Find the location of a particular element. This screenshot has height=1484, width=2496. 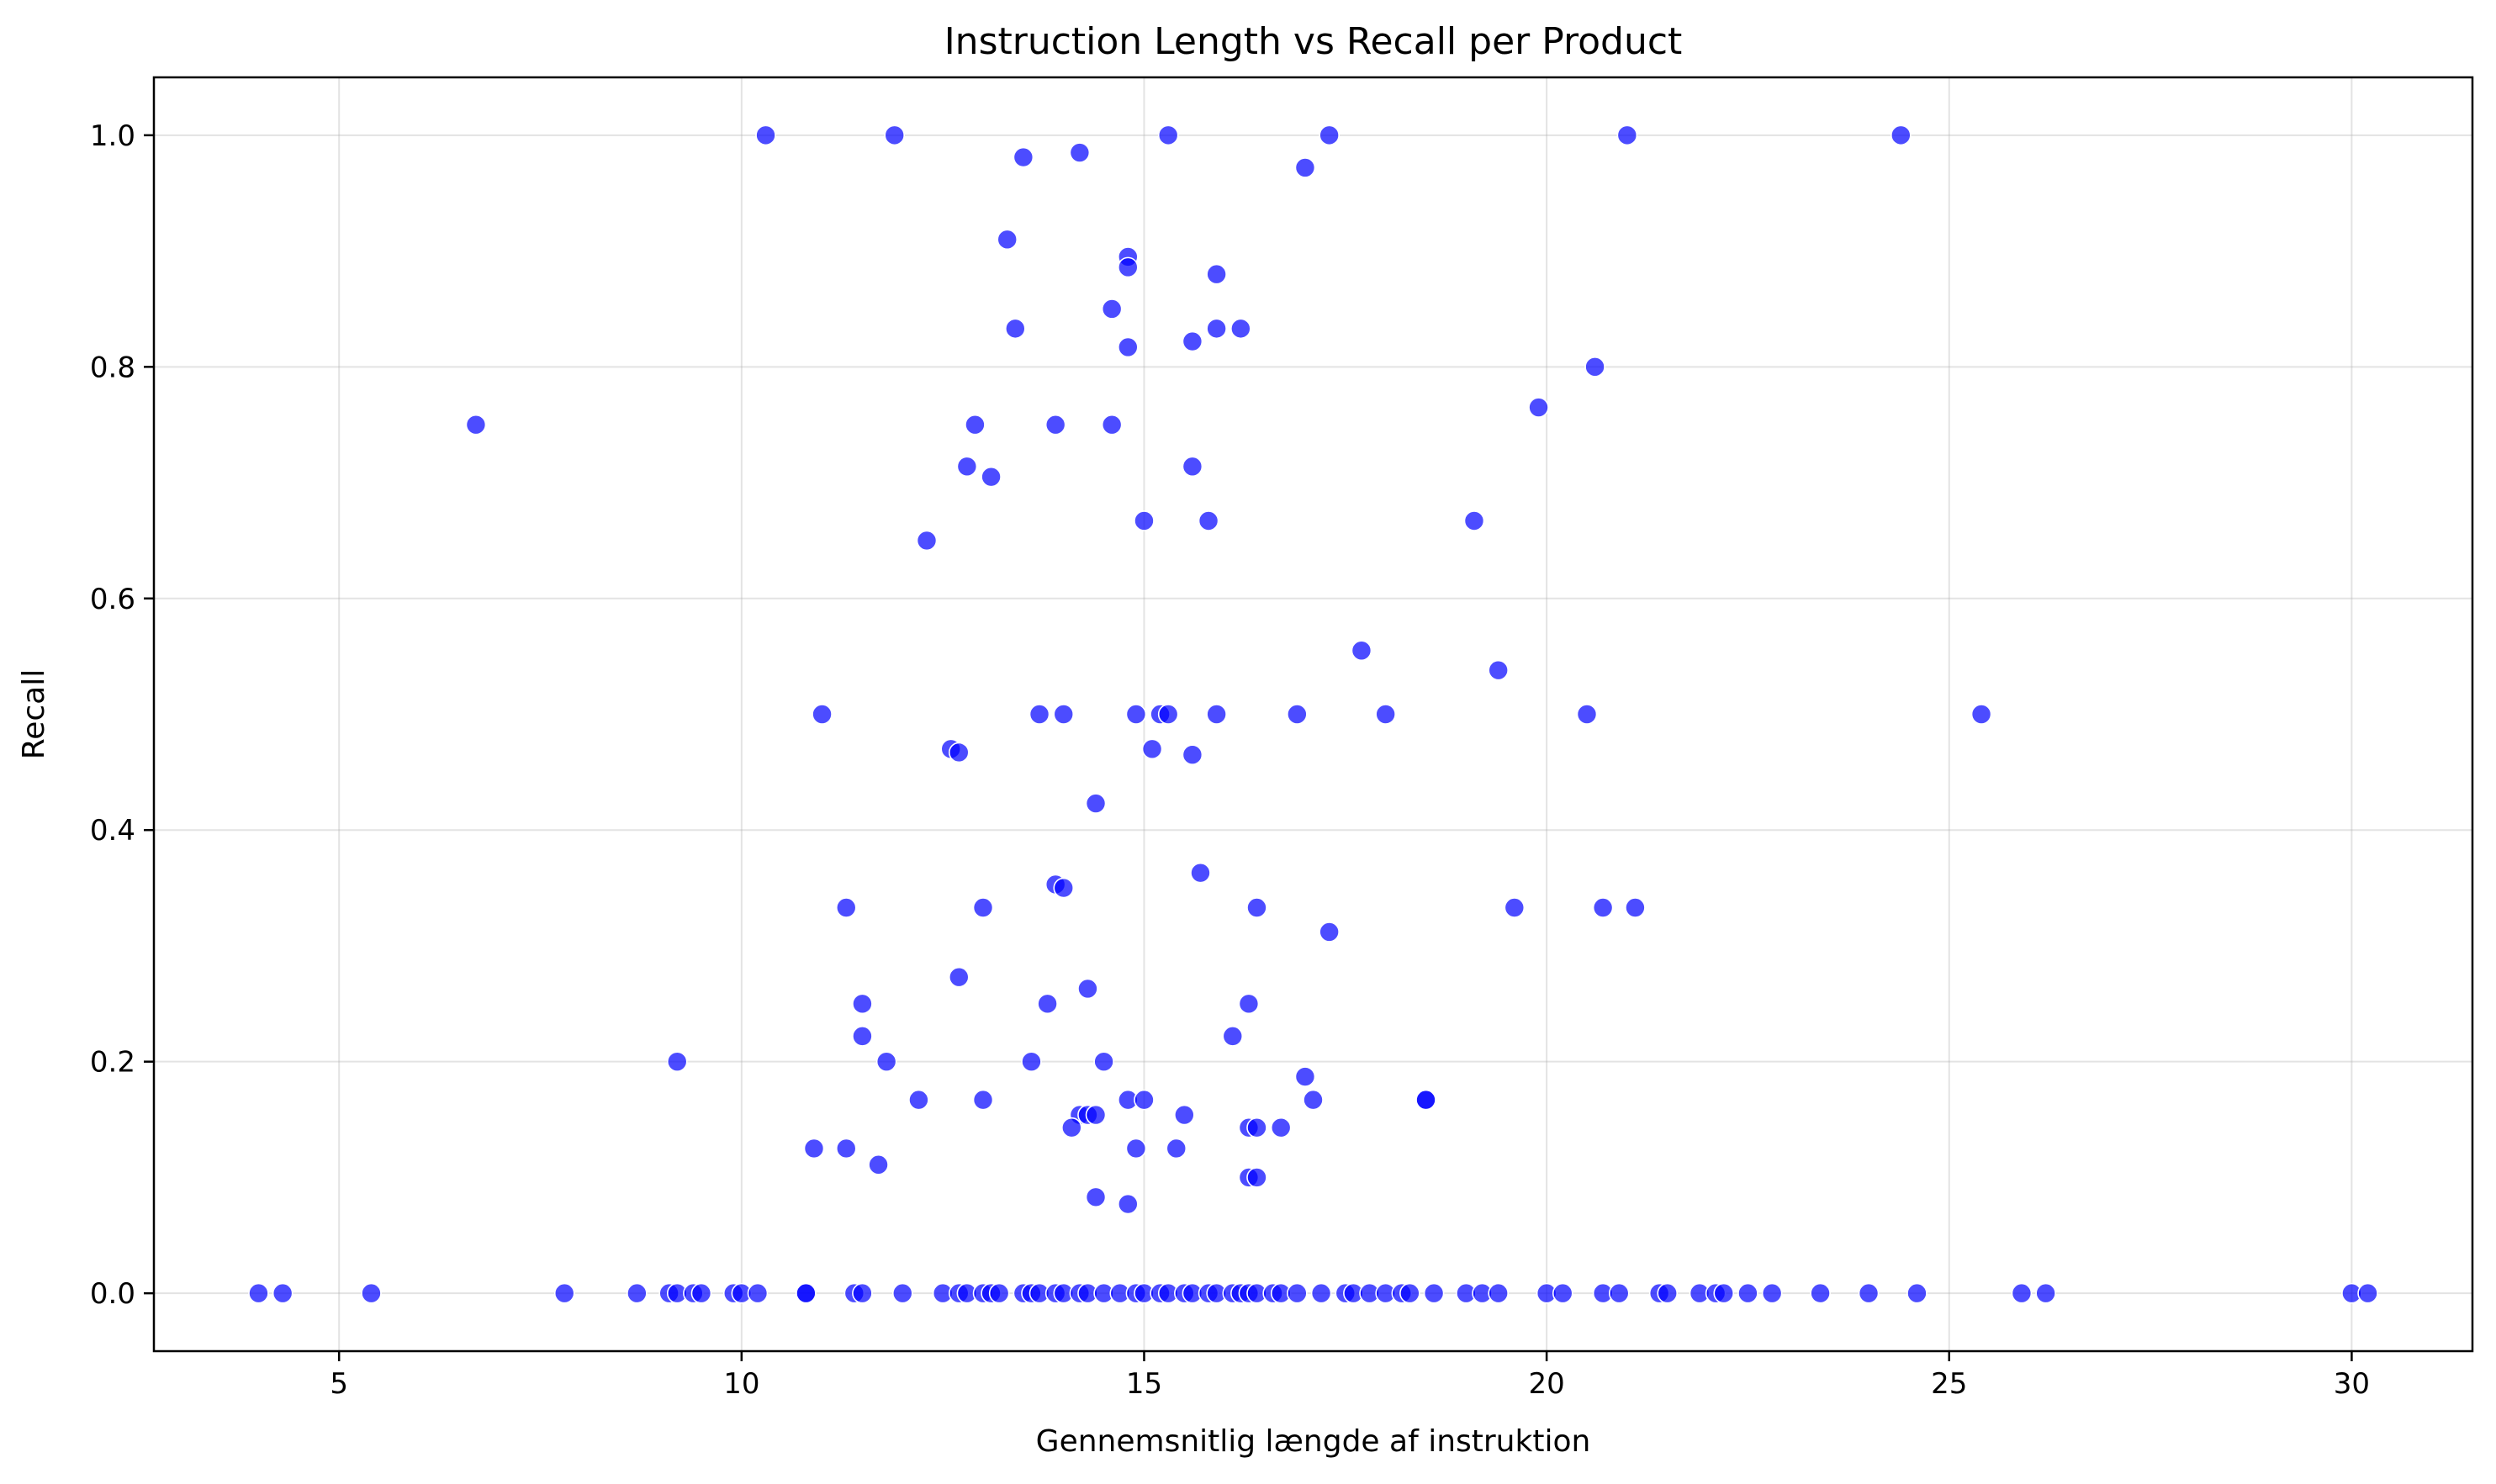

x-tick-label: 5 is located at coordinates (339, 1384).